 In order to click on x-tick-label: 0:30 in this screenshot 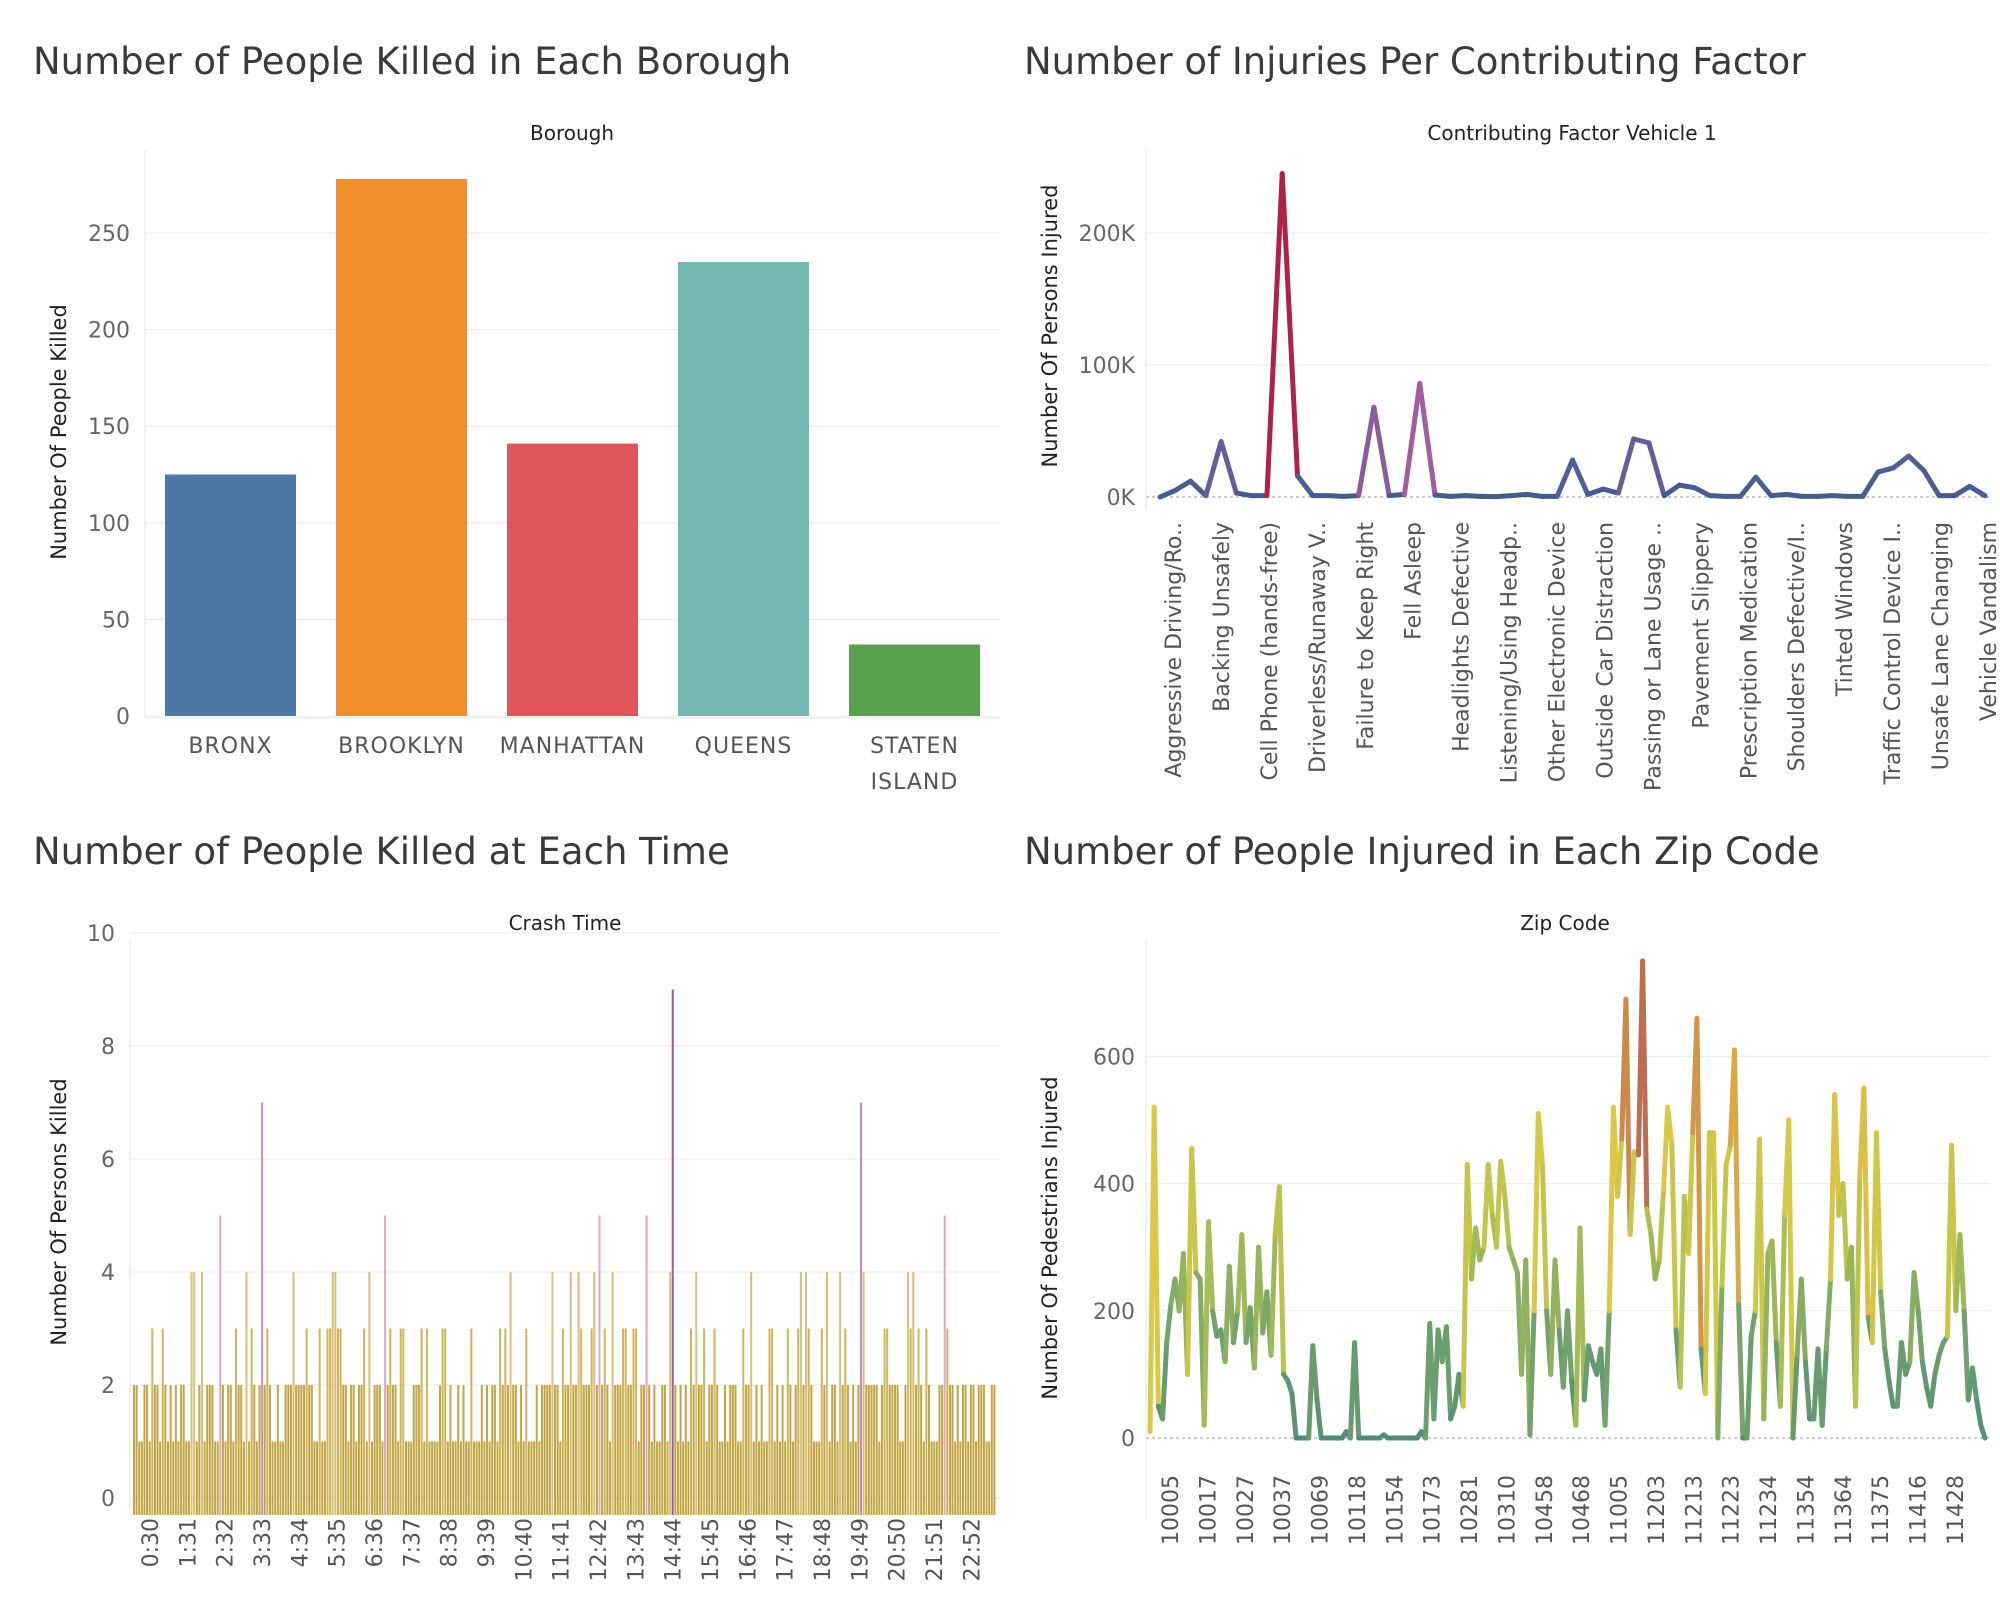, I will do `click(151, 1542)`.